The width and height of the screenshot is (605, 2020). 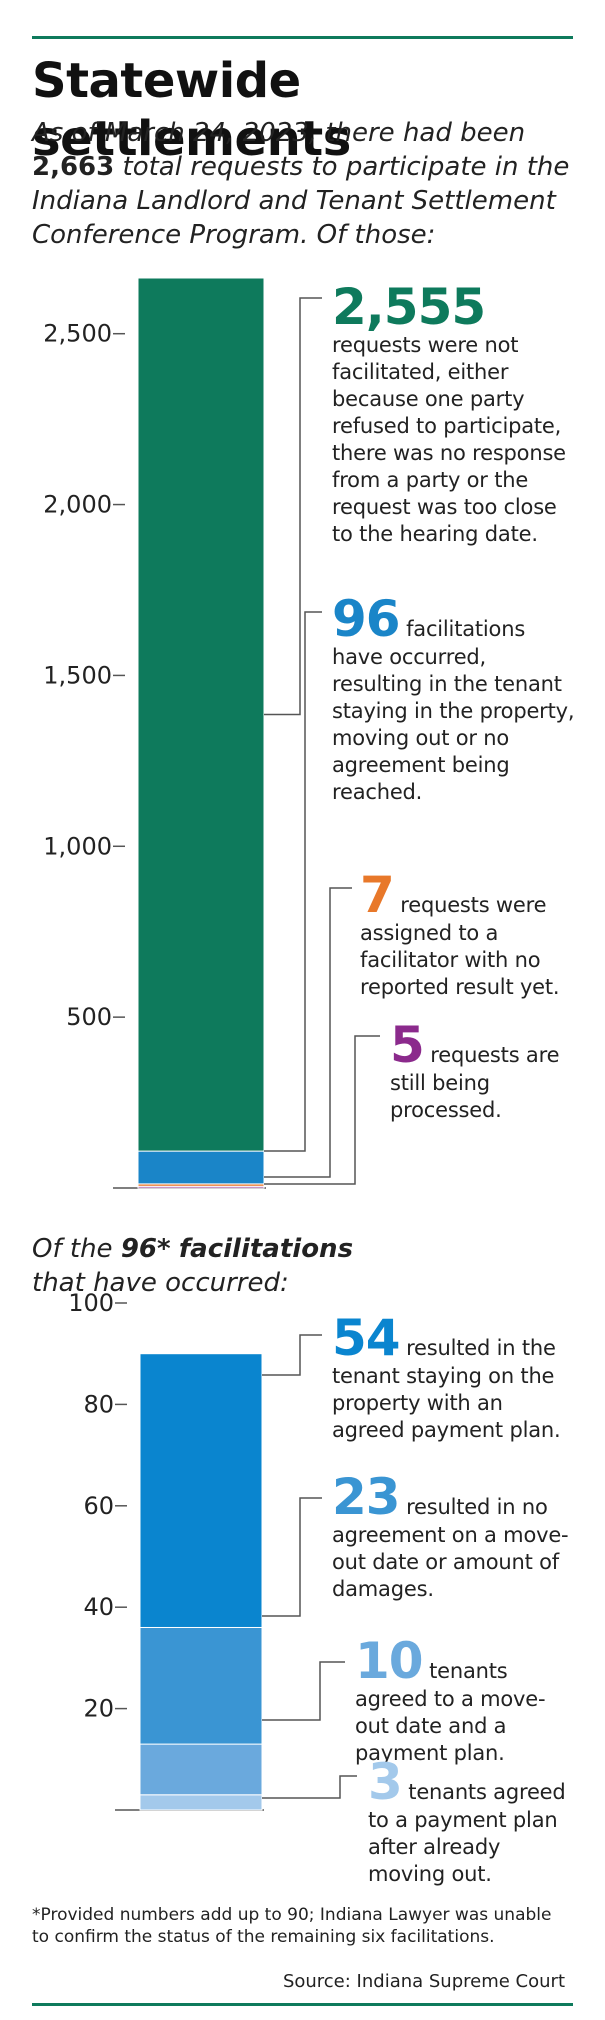 I want to click on page-title: Statewide settlements, so click(x=191, y=110).